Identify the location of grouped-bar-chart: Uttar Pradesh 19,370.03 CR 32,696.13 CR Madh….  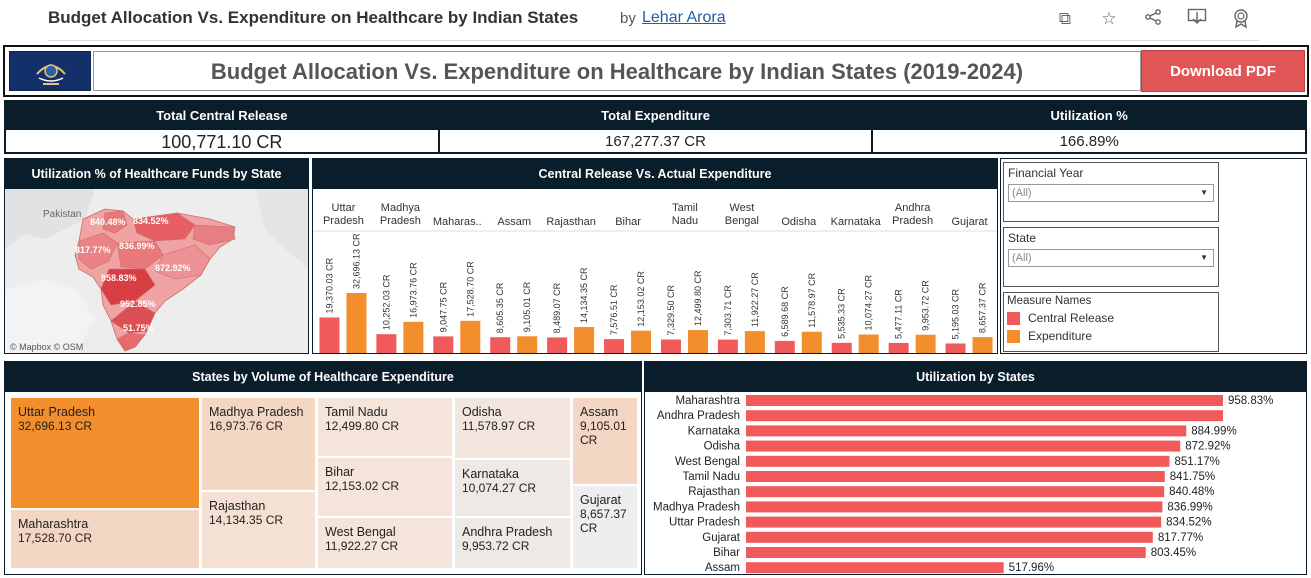
(655, 277).